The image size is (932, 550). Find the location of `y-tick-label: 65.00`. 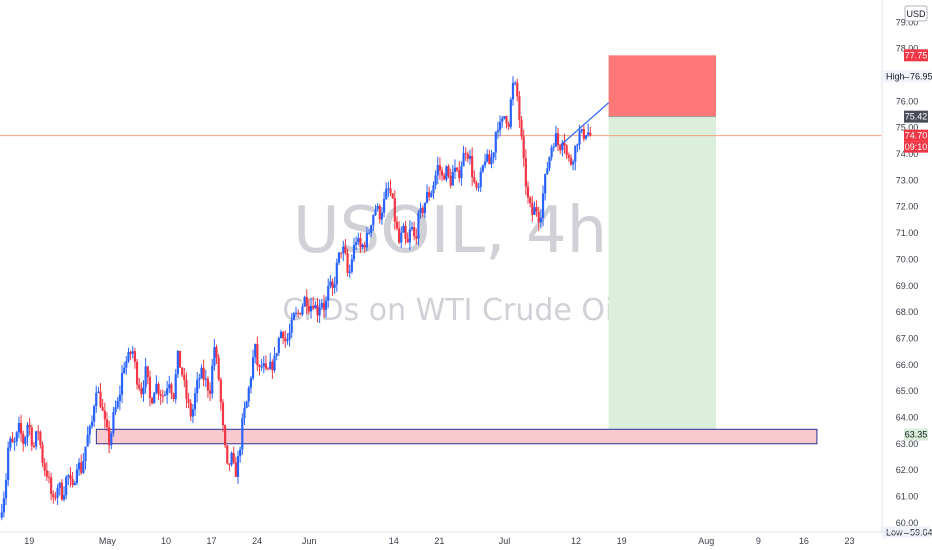

y-tick-label: 65.00 is located at coordinates (907, 391).